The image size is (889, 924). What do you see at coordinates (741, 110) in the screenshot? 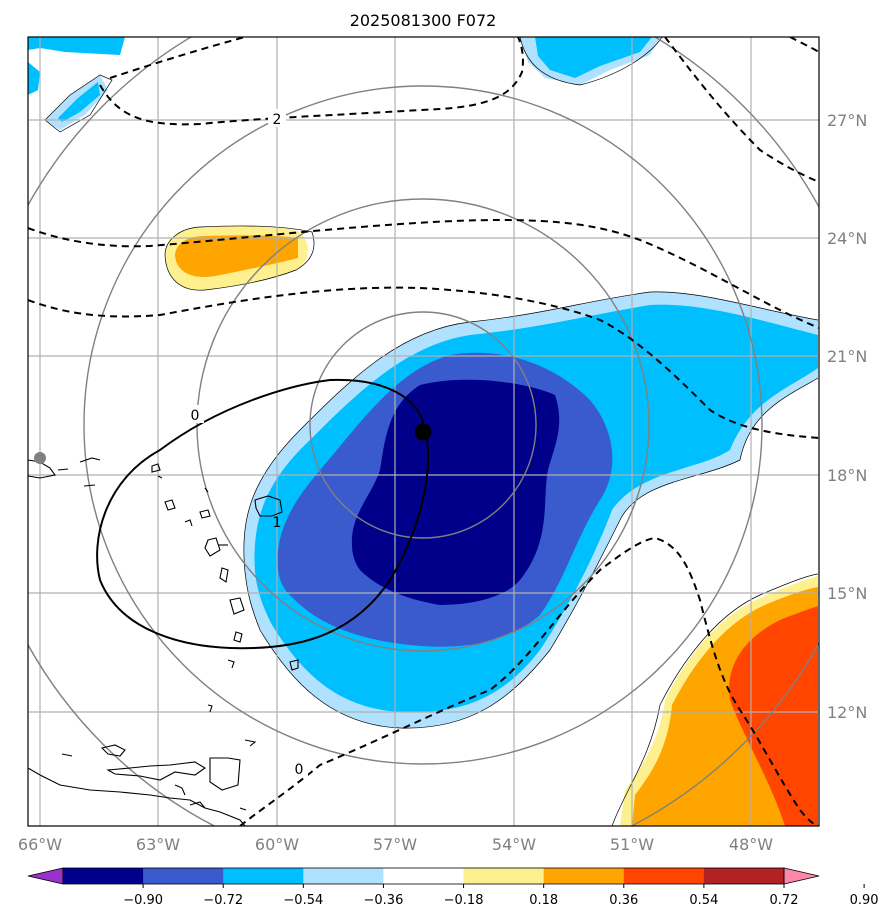
I see `dashed-contour-upper-right` at bounding box center [741, 110].